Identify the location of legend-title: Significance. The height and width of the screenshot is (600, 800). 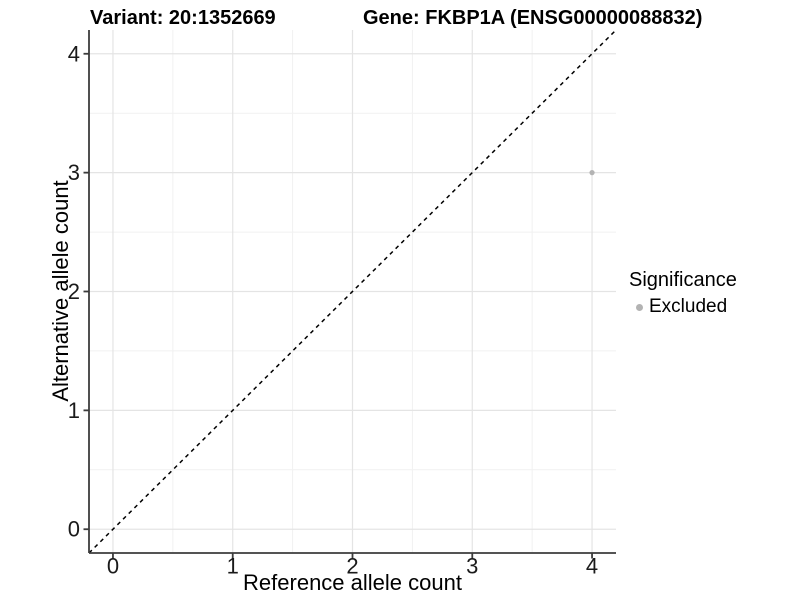
(683, 280).